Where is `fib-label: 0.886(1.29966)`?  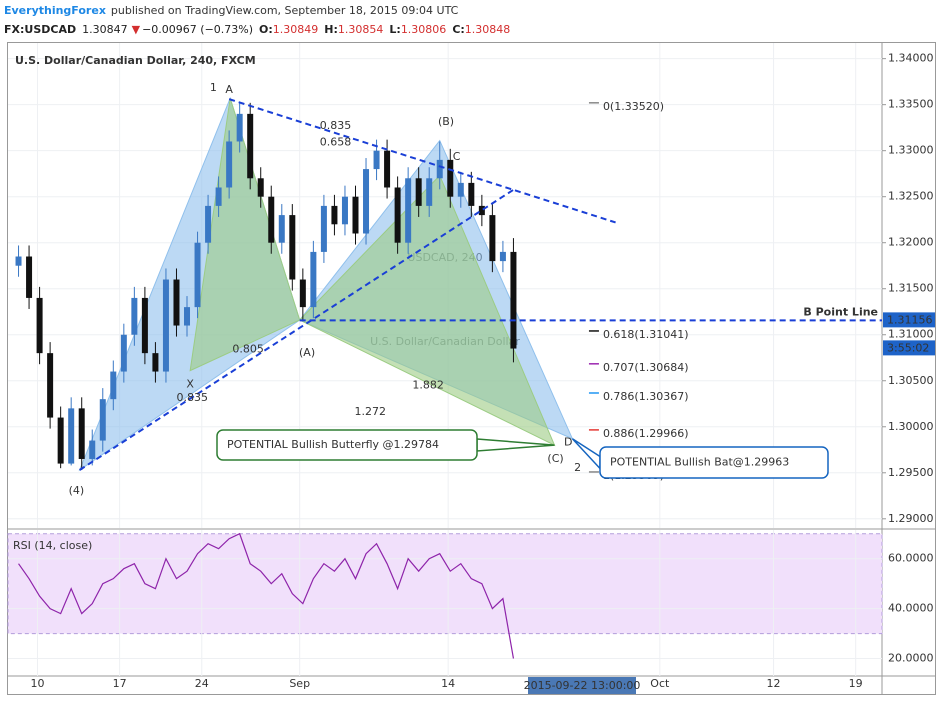 fib-label: 0.886(1.29966) is located at coordinates (646, 433).